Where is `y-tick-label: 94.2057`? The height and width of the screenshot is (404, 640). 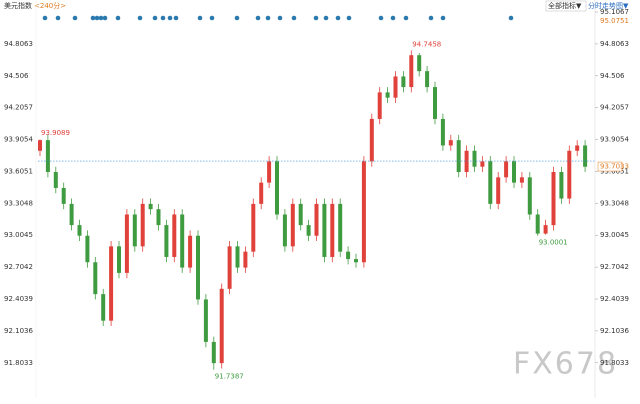 y-tick-label: 94.2057 is located at coordinates (614, 108).